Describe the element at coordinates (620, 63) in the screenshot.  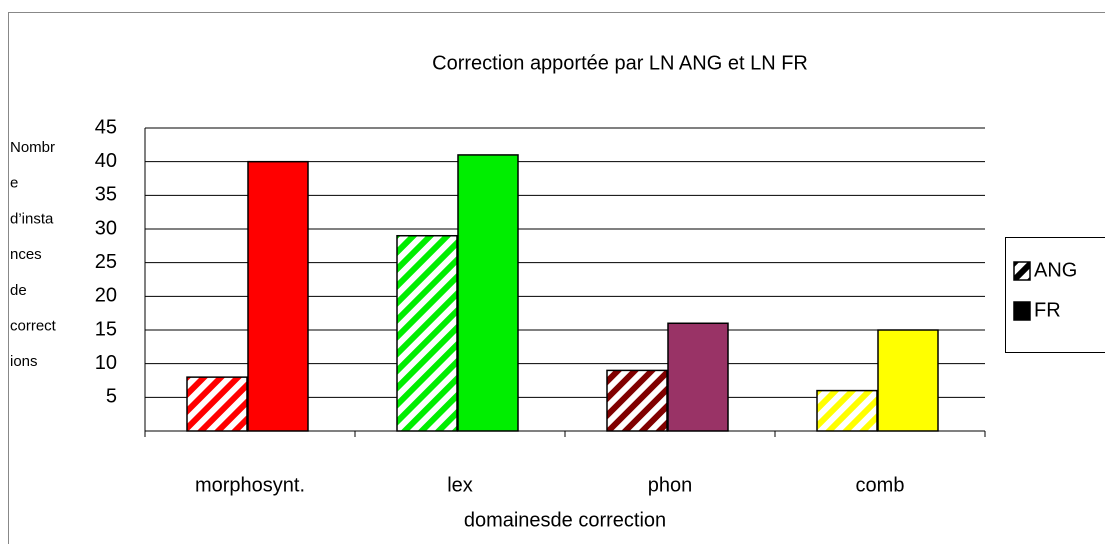
I see `chart-title: Correction apportée par LN ANG et LN FR` at that location.